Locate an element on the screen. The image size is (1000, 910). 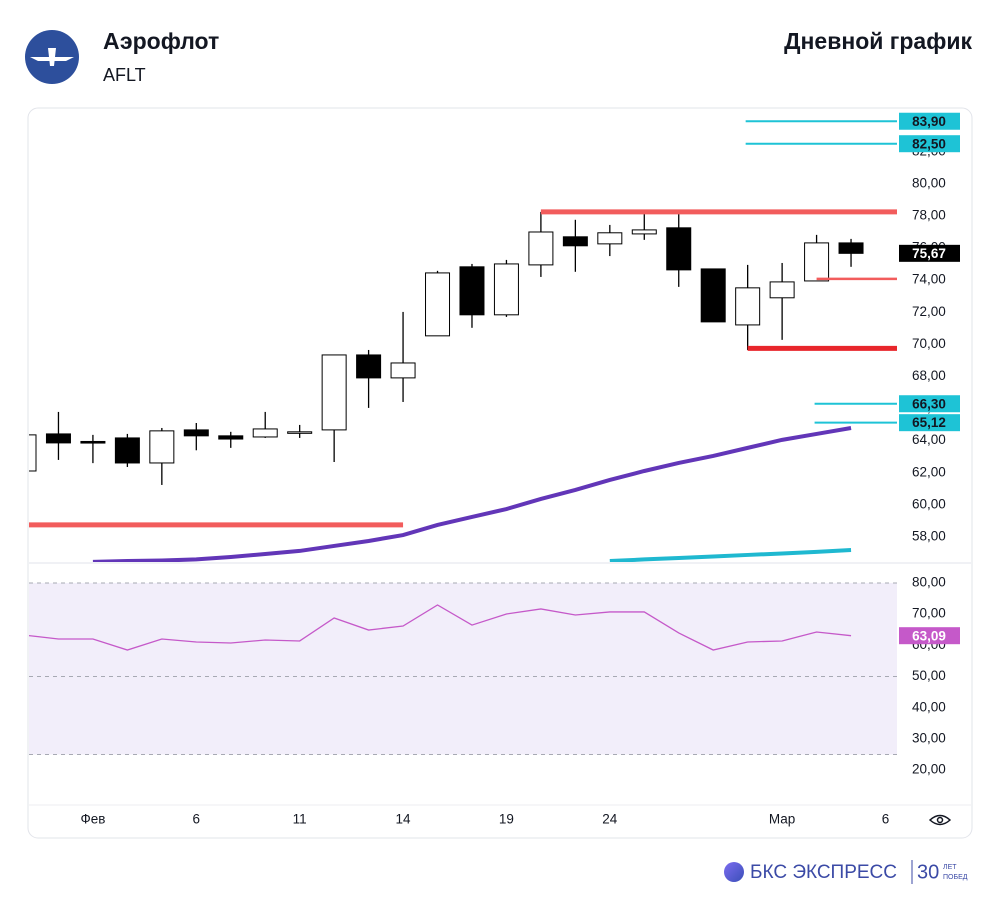
y-tick-label: 72,00 is located at coordinates (929, 311).